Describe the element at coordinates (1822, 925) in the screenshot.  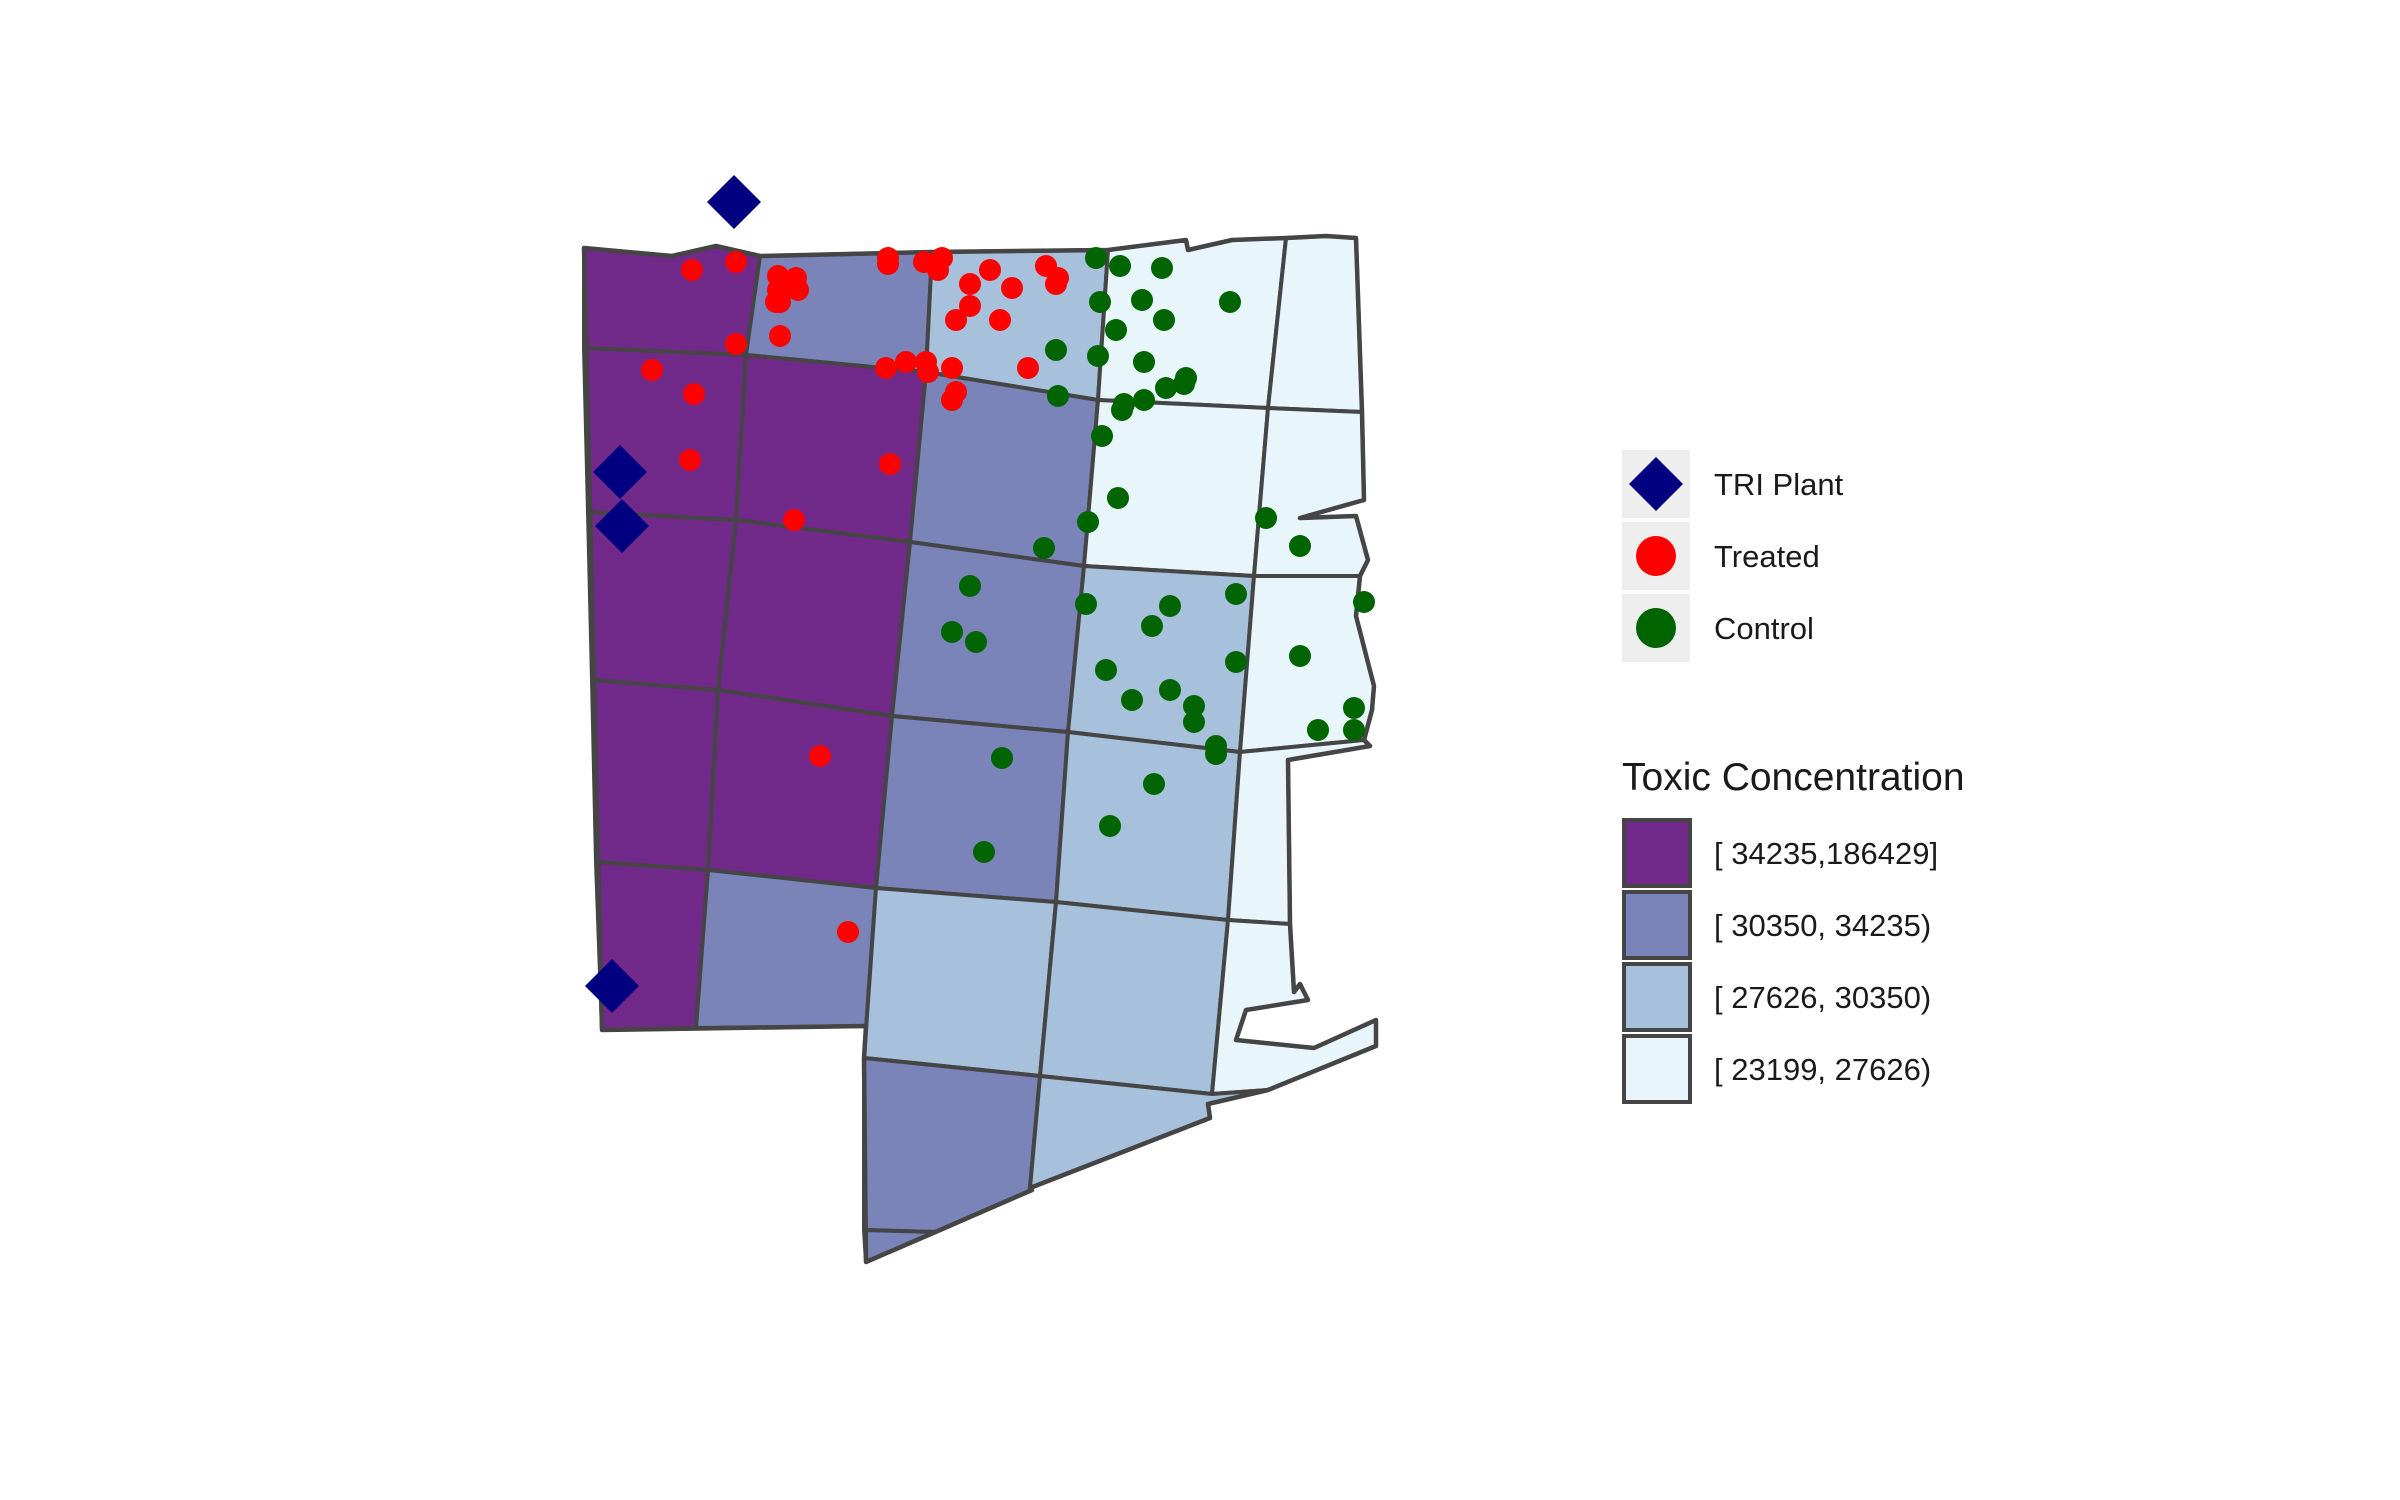
I see `legend-label: [ 30350, 34235)` at that location.